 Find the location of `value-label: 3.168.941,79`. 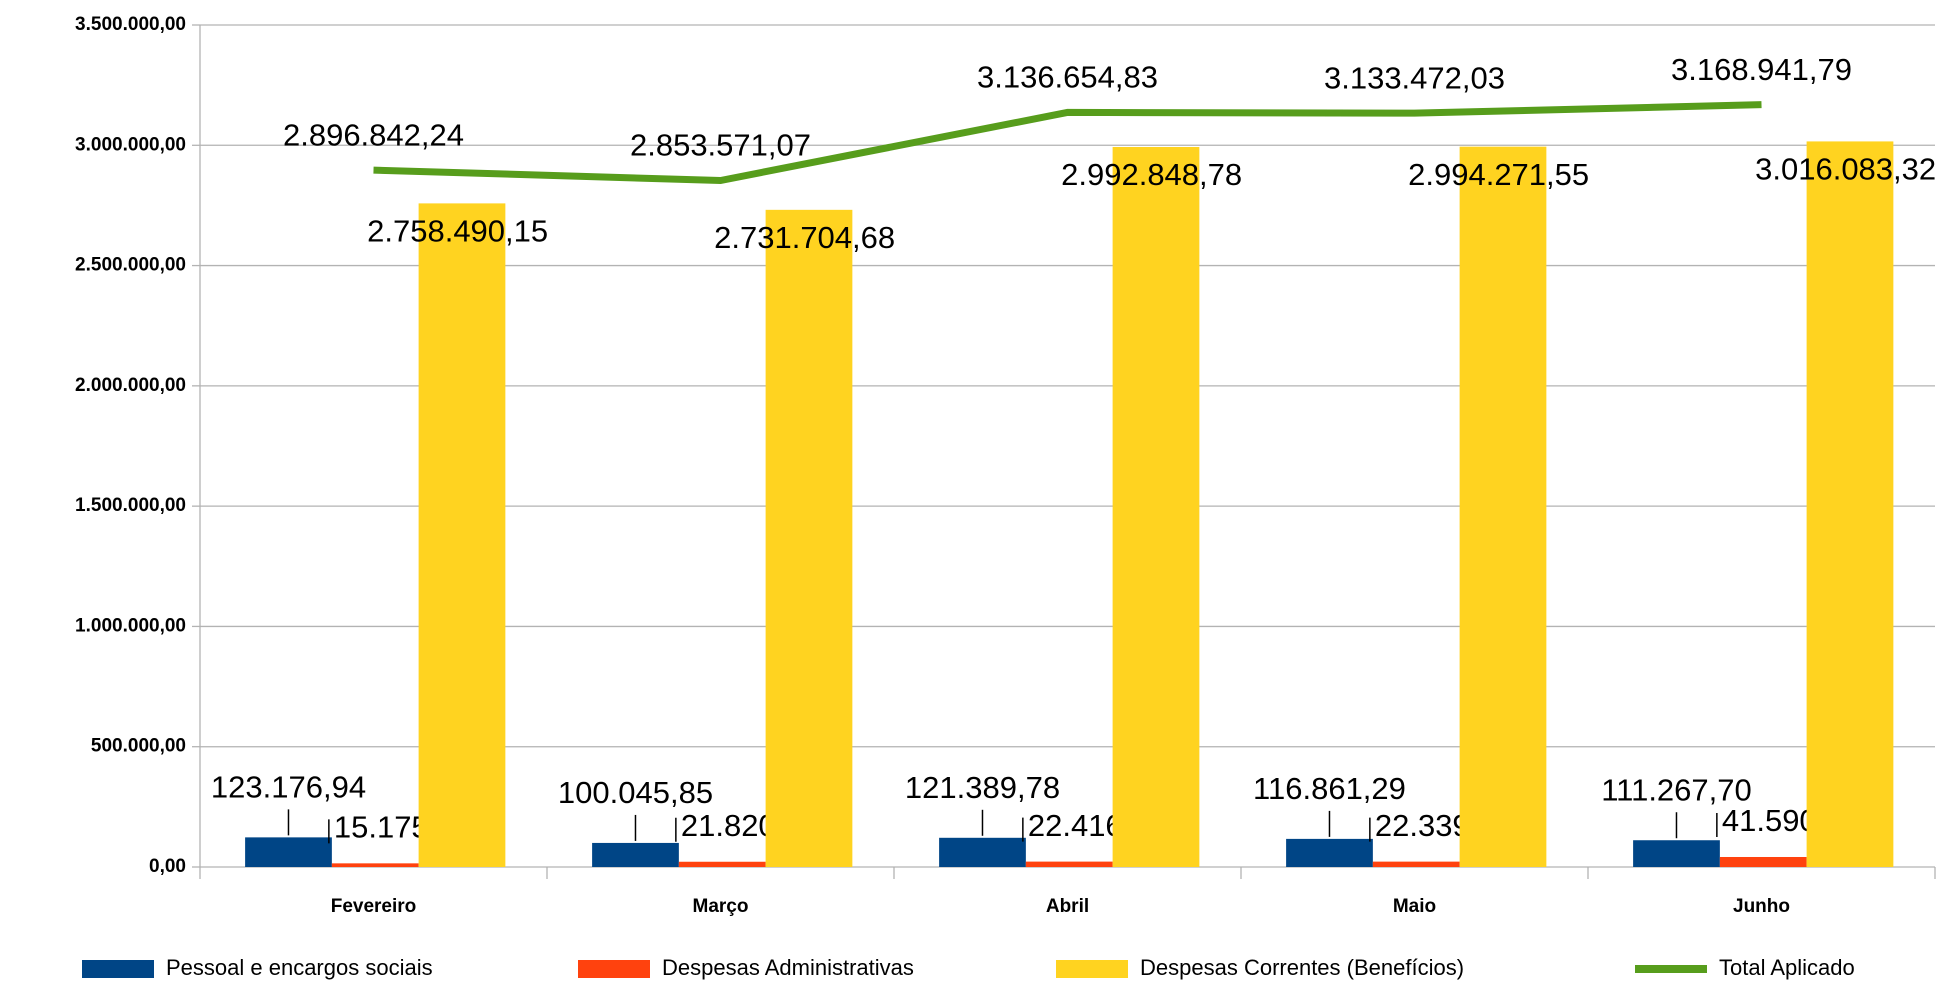

value-label: 3.168.941,79 is located at coordinates (1761, 69).